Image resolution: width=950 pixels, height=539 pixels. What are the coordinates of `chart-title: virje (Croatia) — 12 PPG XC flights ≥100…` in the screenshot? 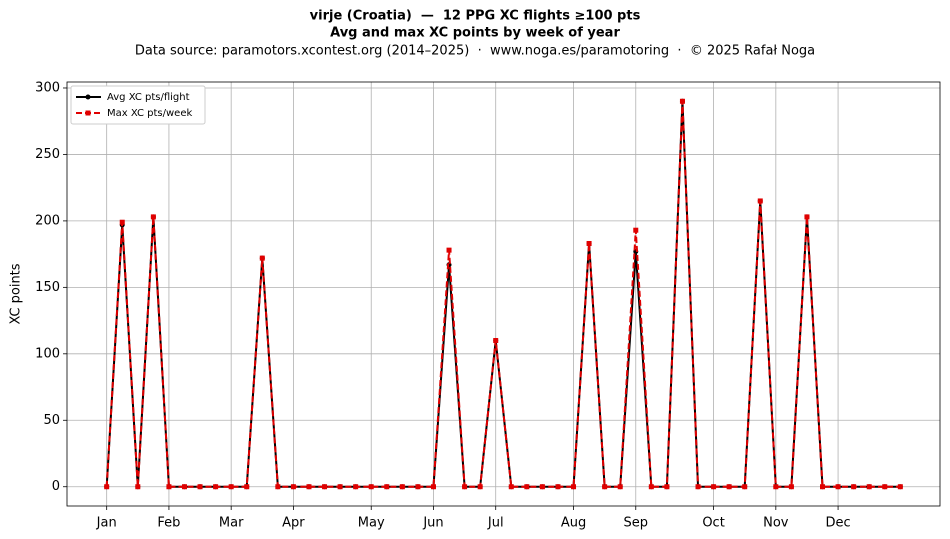 It's located at (475, 16).